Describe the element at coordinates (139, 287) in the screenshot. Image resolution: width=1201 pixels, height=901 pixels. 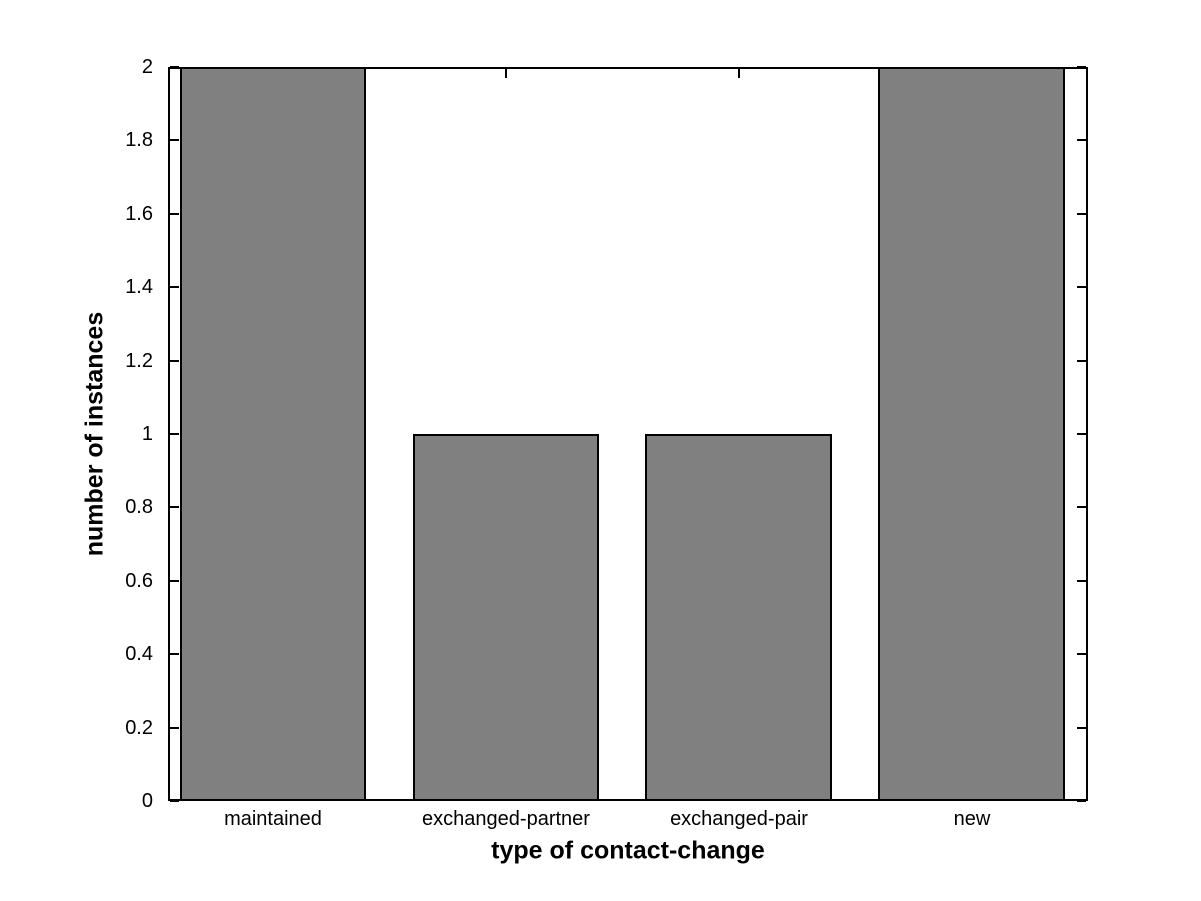
I see `y-tick-label: 1.4` at that location.